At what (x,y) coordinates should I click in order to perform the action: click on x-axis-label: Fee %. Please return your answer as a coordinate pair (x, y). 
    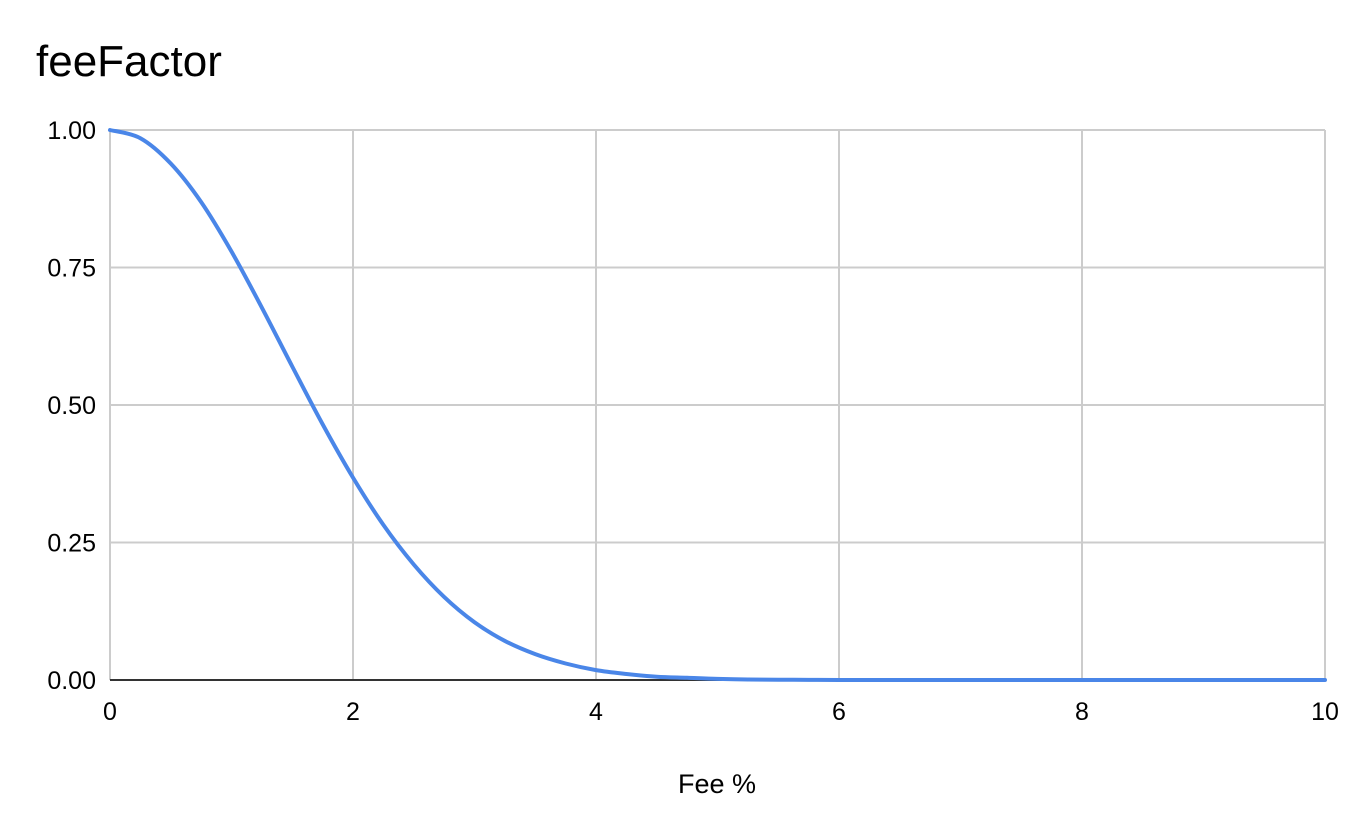
    Looking at the image, I should click on (717, 784).